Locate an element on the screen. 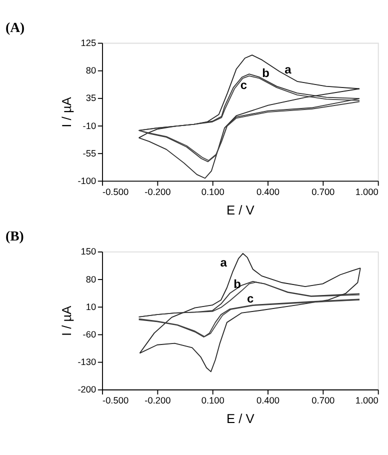 The image size is (388, 455). y-tick-label: -200 is located at coordinates (87, 389).